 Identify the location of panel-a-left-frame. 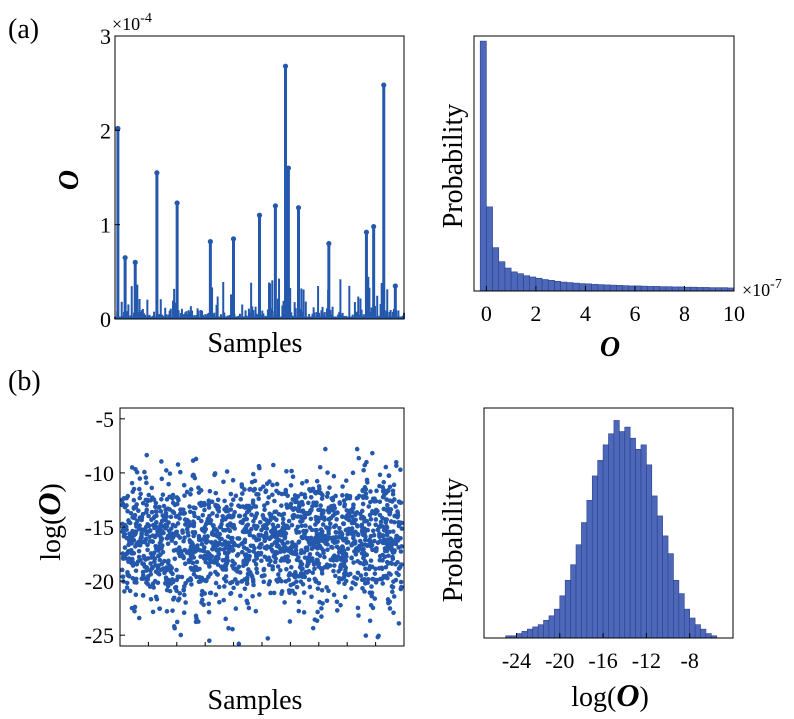
(259, 177).